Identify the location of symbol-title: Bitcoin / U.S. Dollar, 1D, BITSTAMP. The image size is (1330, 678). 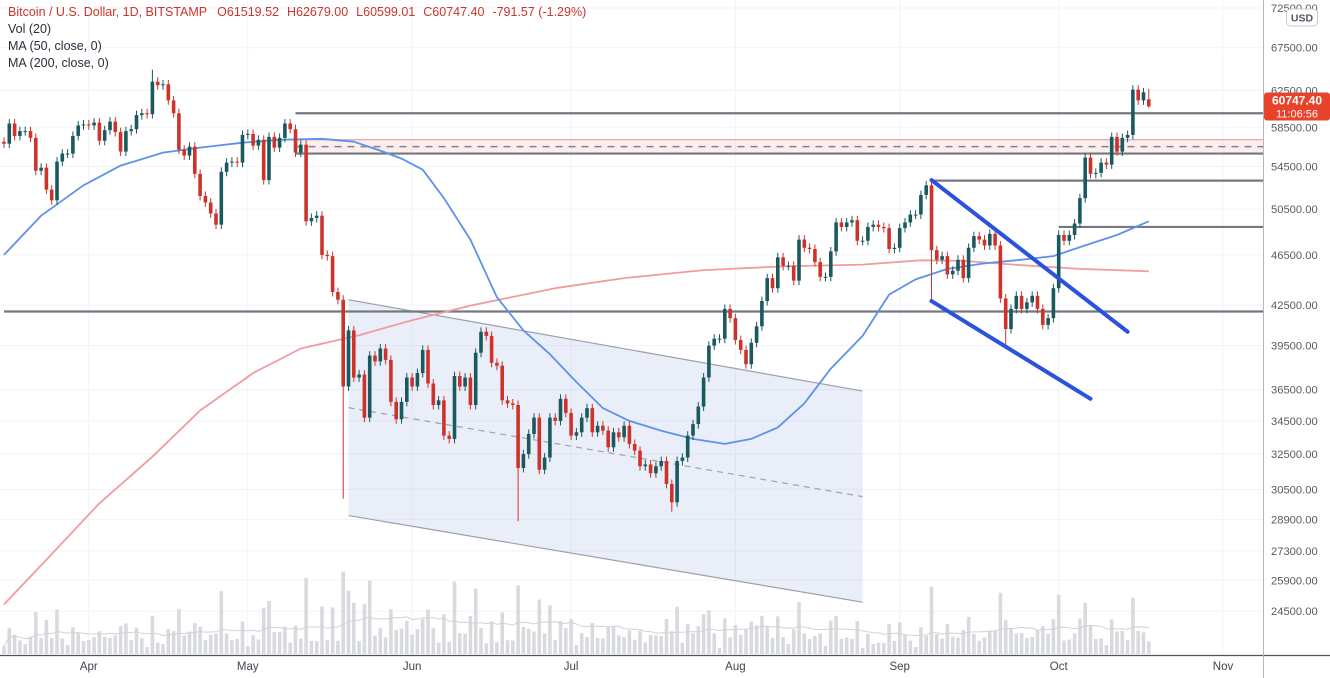
(108, 12).